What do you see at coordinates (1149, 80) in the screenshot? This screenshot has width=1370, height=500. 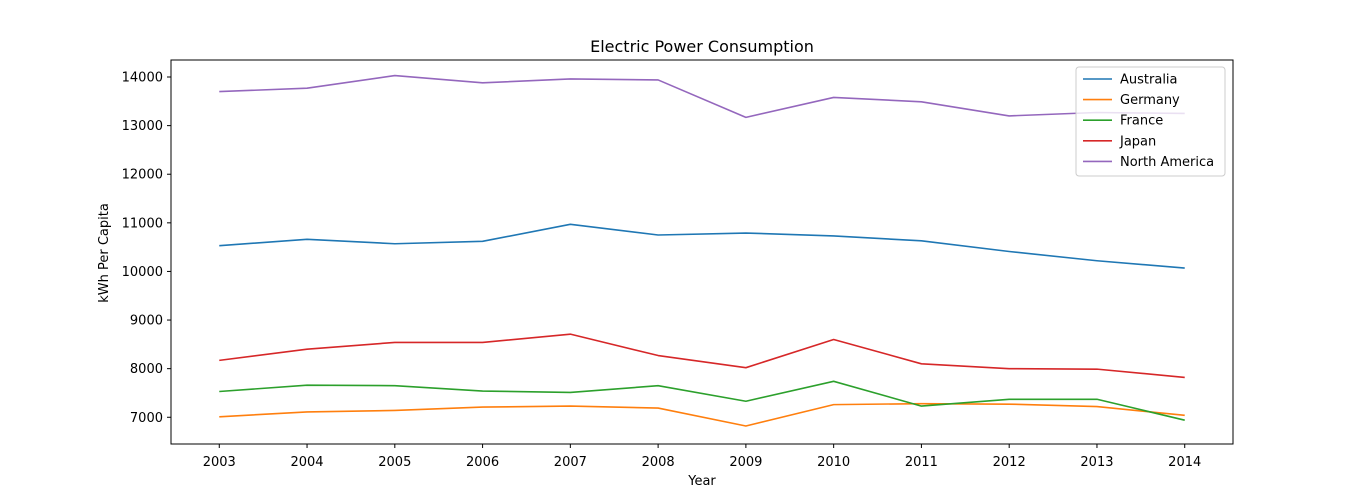 I see `legend-label: Australia` at bounding box center [1149, 80].